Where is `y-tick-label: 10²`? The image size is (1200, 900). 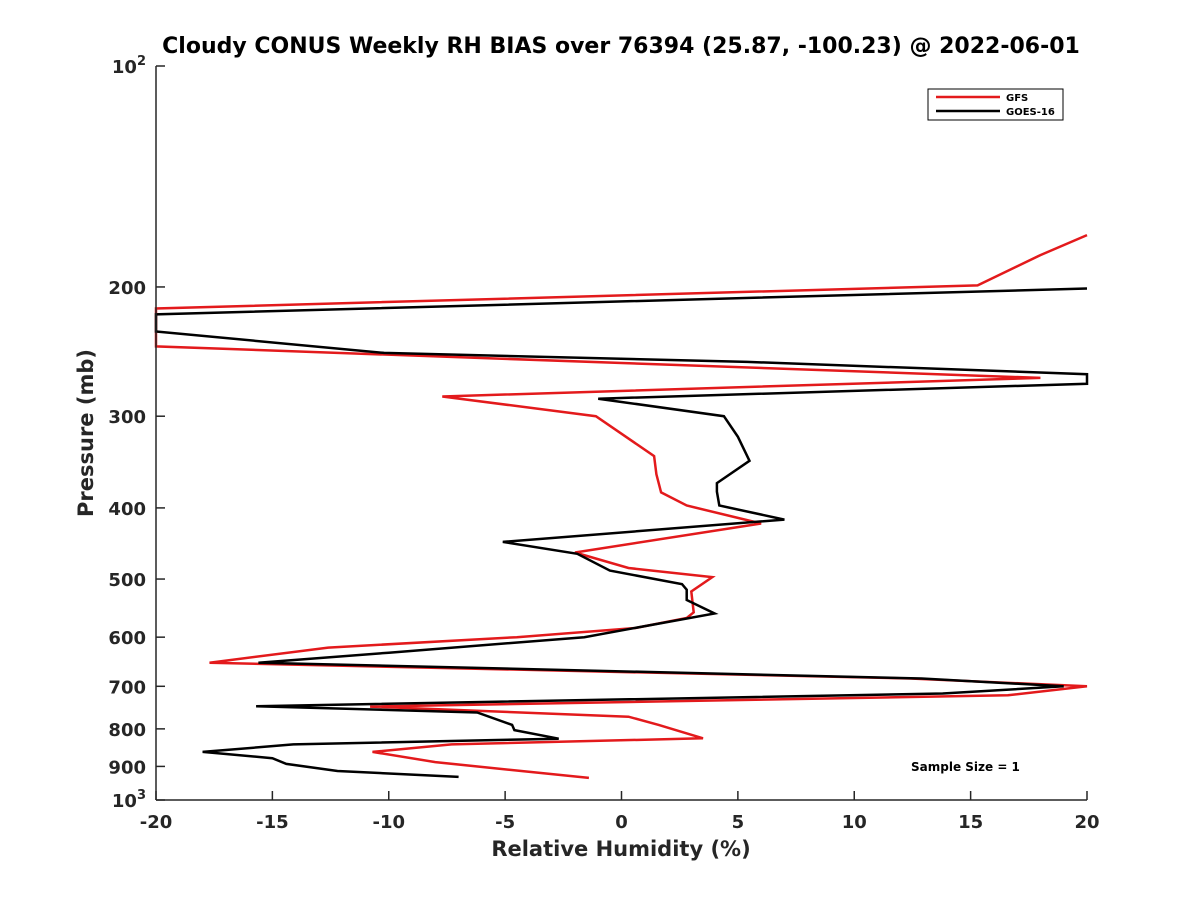 y-tick-label: 10² is located at coordinates (129, 66).